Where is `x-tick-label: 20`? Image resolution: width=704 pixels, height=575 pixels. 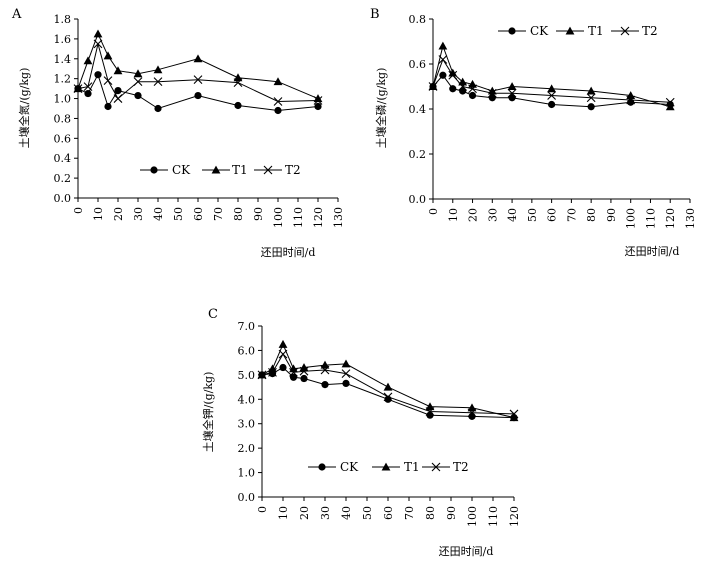 x-tick-label: 20 is located at coordinates (304, 513).